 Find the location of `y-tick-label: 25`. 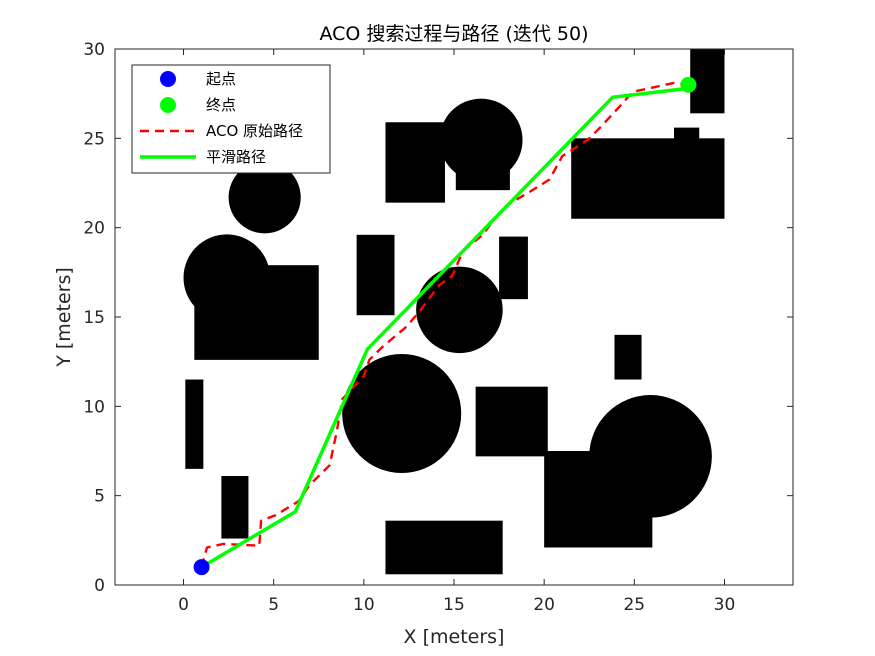

y-tick-label: 25 is located at coordinates (94, 139).